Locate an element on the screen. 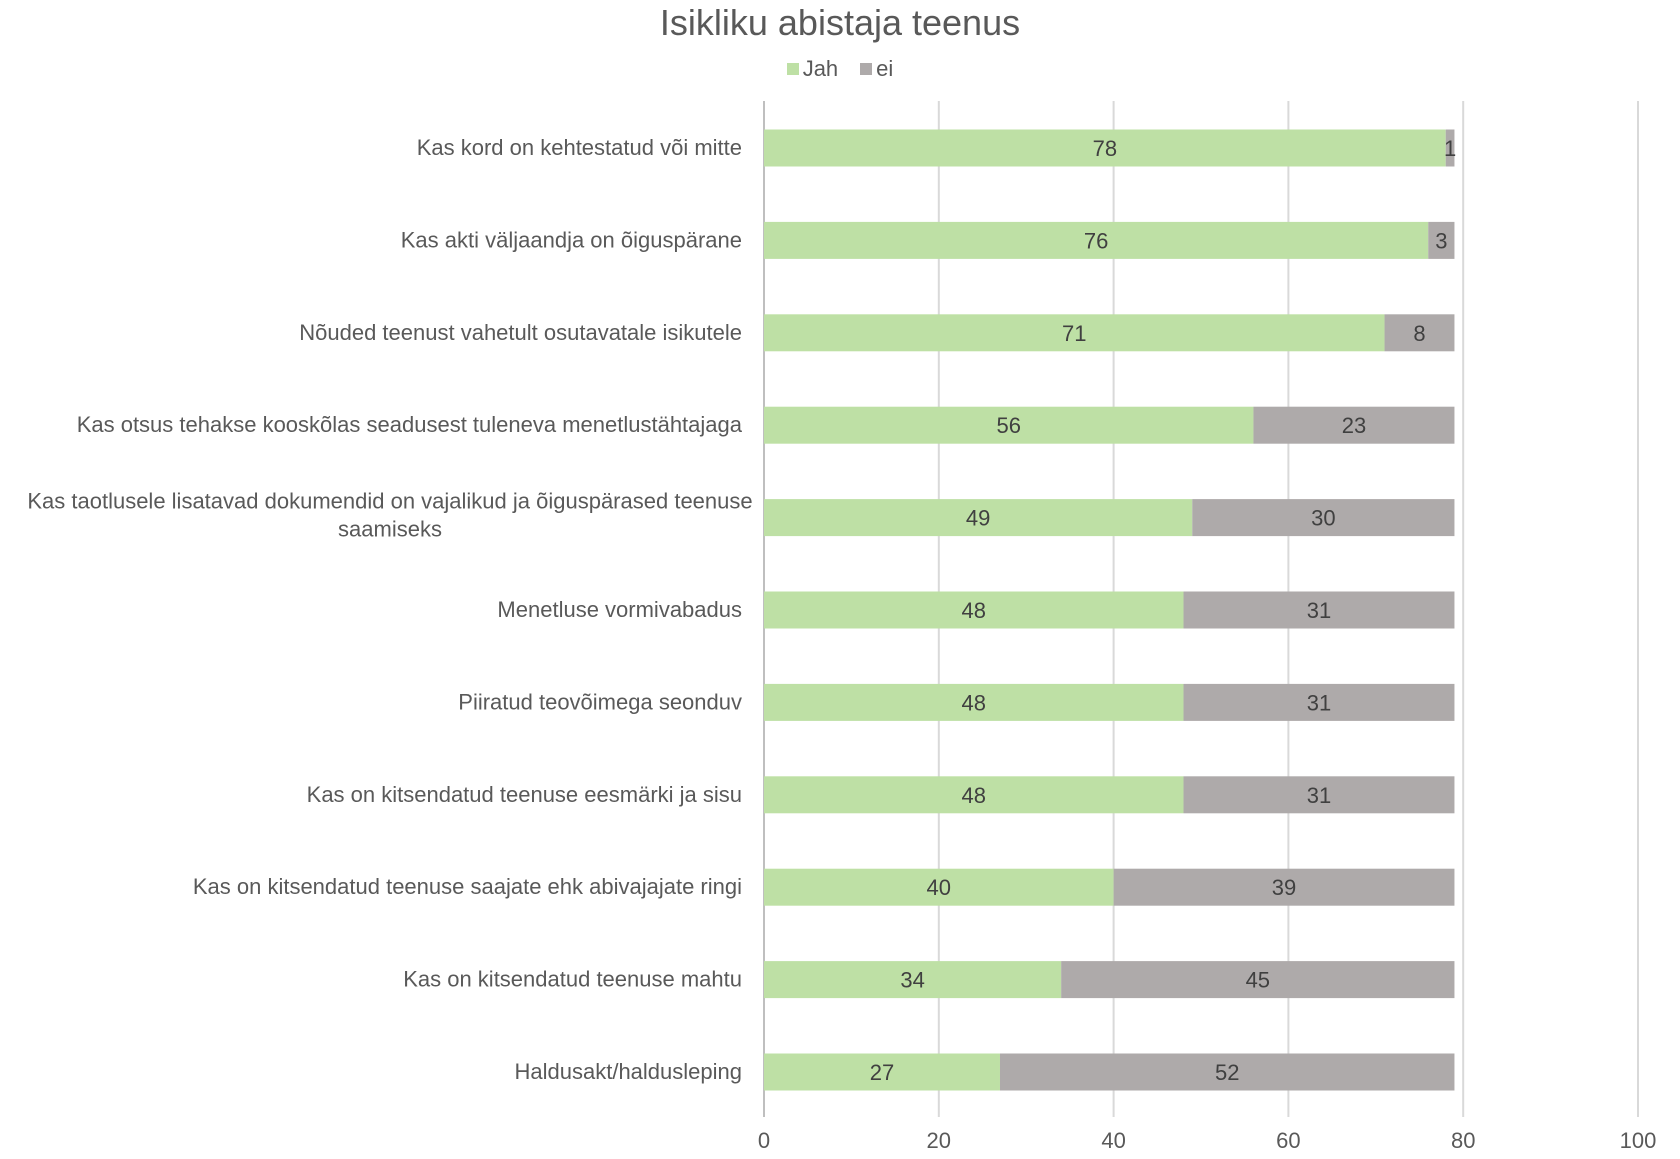 The width and height of the screenshot is (1680, 1159). legend-item-jah: Jah is located at coordinates (812, 69).